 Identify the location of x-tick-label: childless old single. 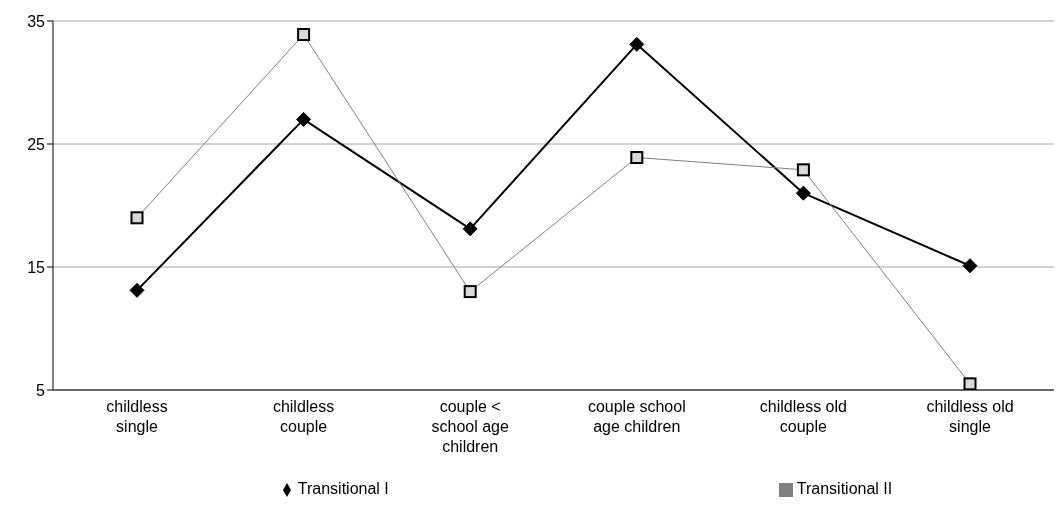
(970, 416).